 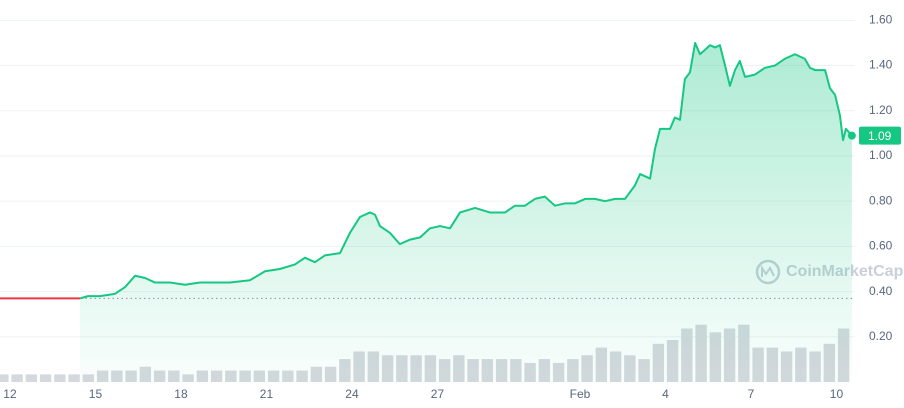 I want to click on y-tick-label: 1.20, so click(x=881, y=110).